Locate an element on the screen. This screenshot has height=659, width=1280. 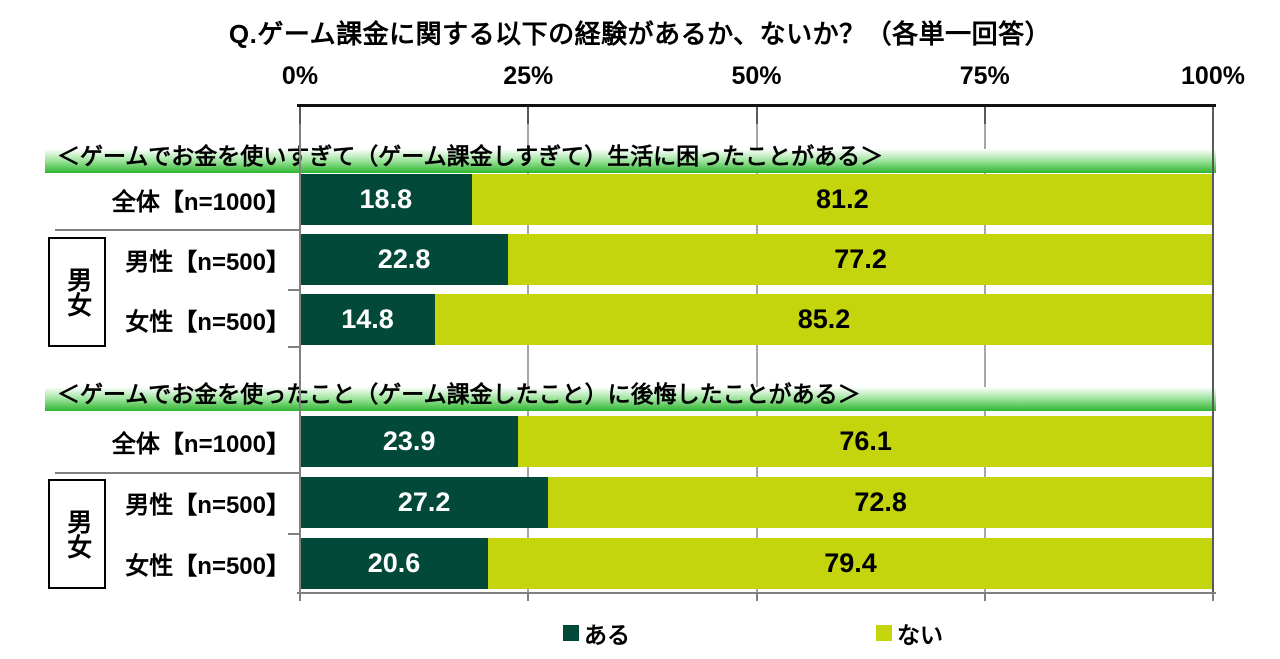
legend-item: ある is located at coordinates (596, 633).